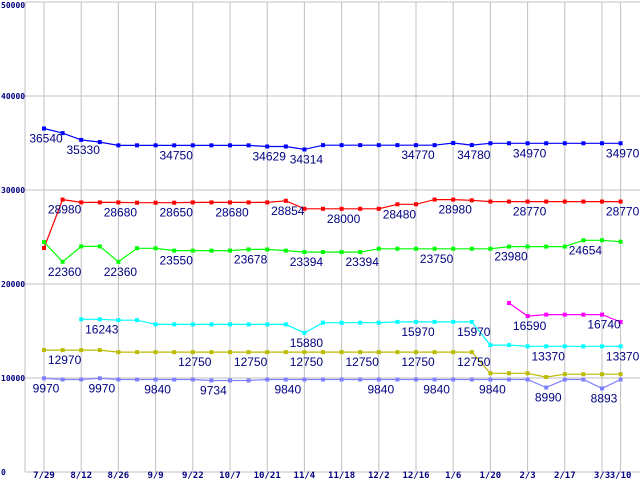 Image resolution: width=640 pixels, height=480 pixels. I want to click on series-lavender, so click(332, 383).